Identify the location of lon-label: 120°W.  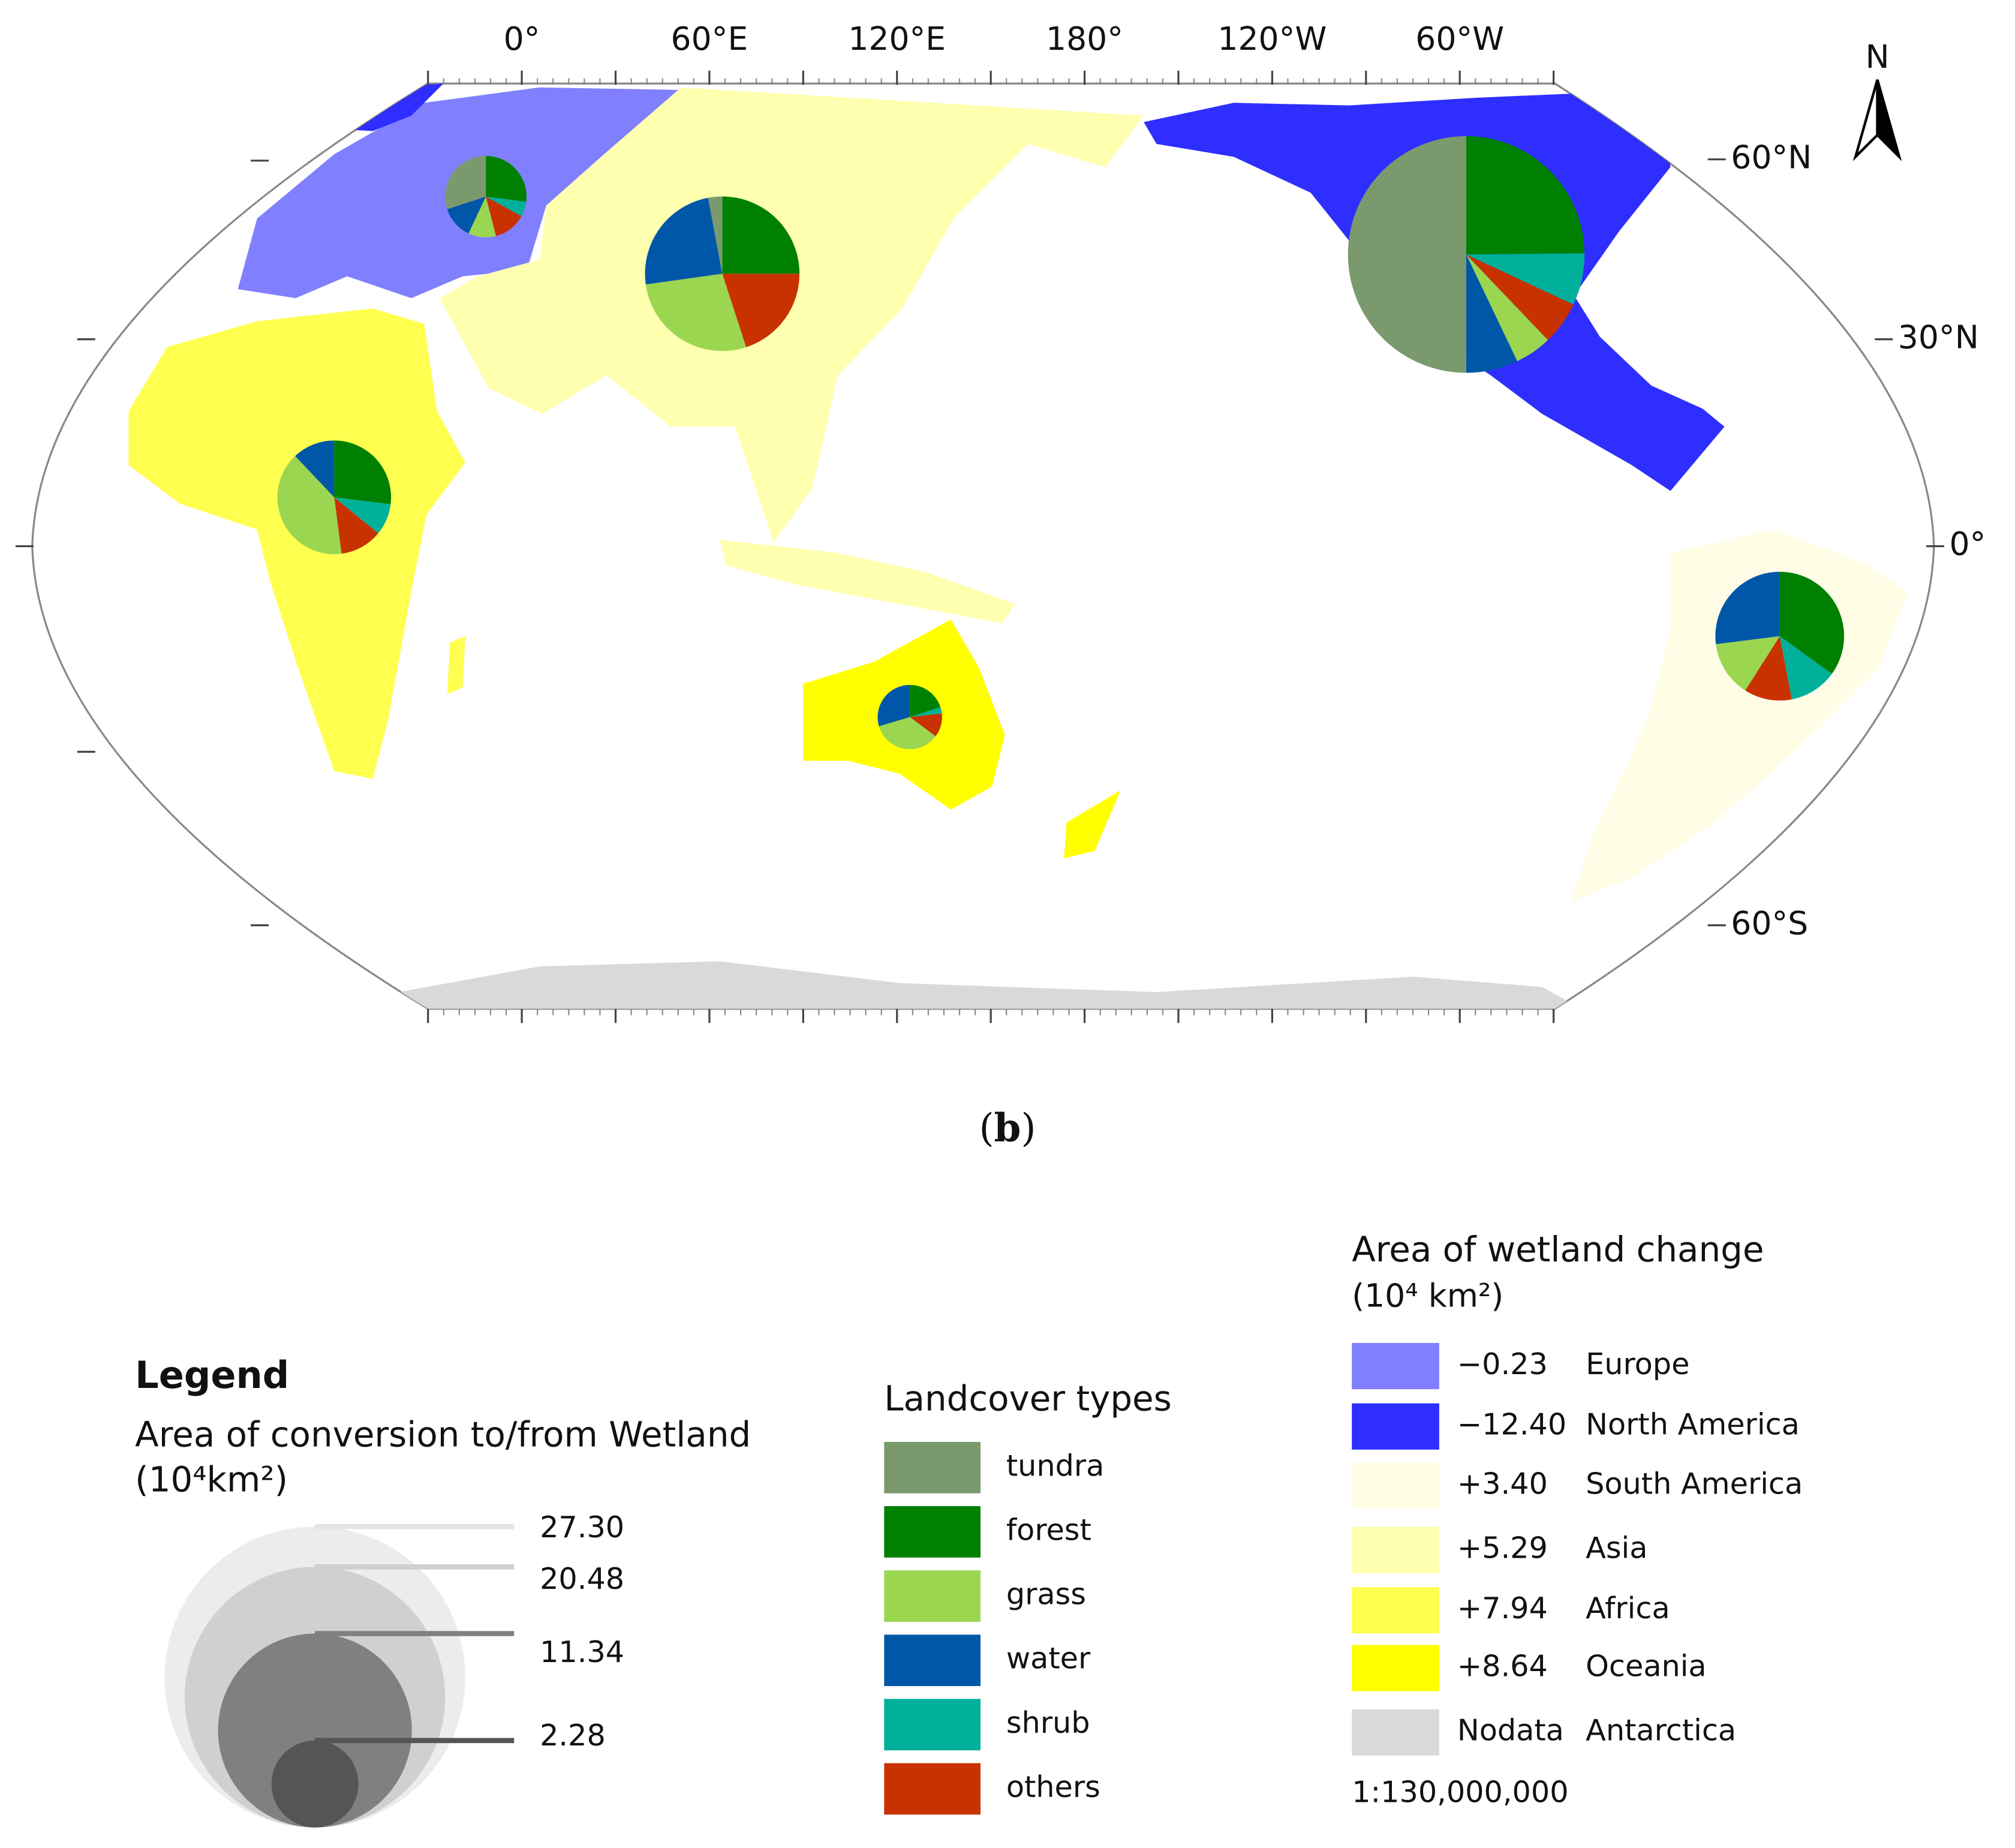
(1272, 39).